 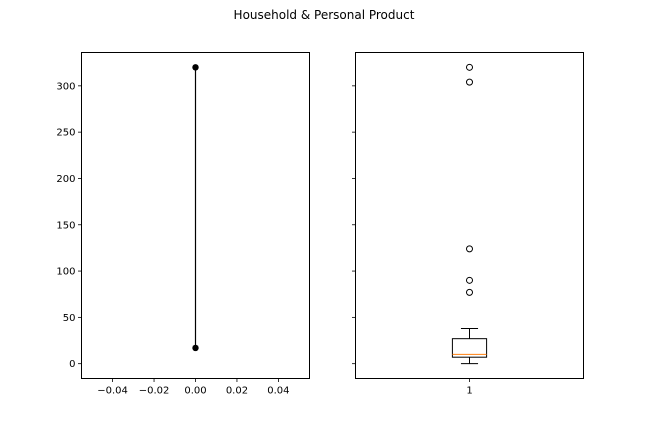 What do you see at coordinates (65, 272) in the screenshot?
I see `y-tick-label: 100` at bounding box center [65, 272].